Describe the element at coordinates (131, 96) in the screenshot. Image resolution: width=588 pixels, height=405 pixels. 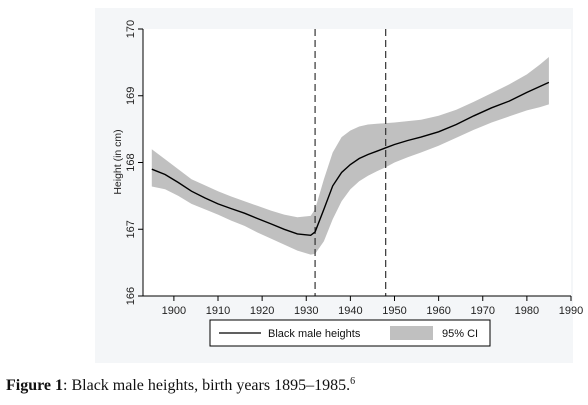
I see `y-tick-label-169: 169` at that location.